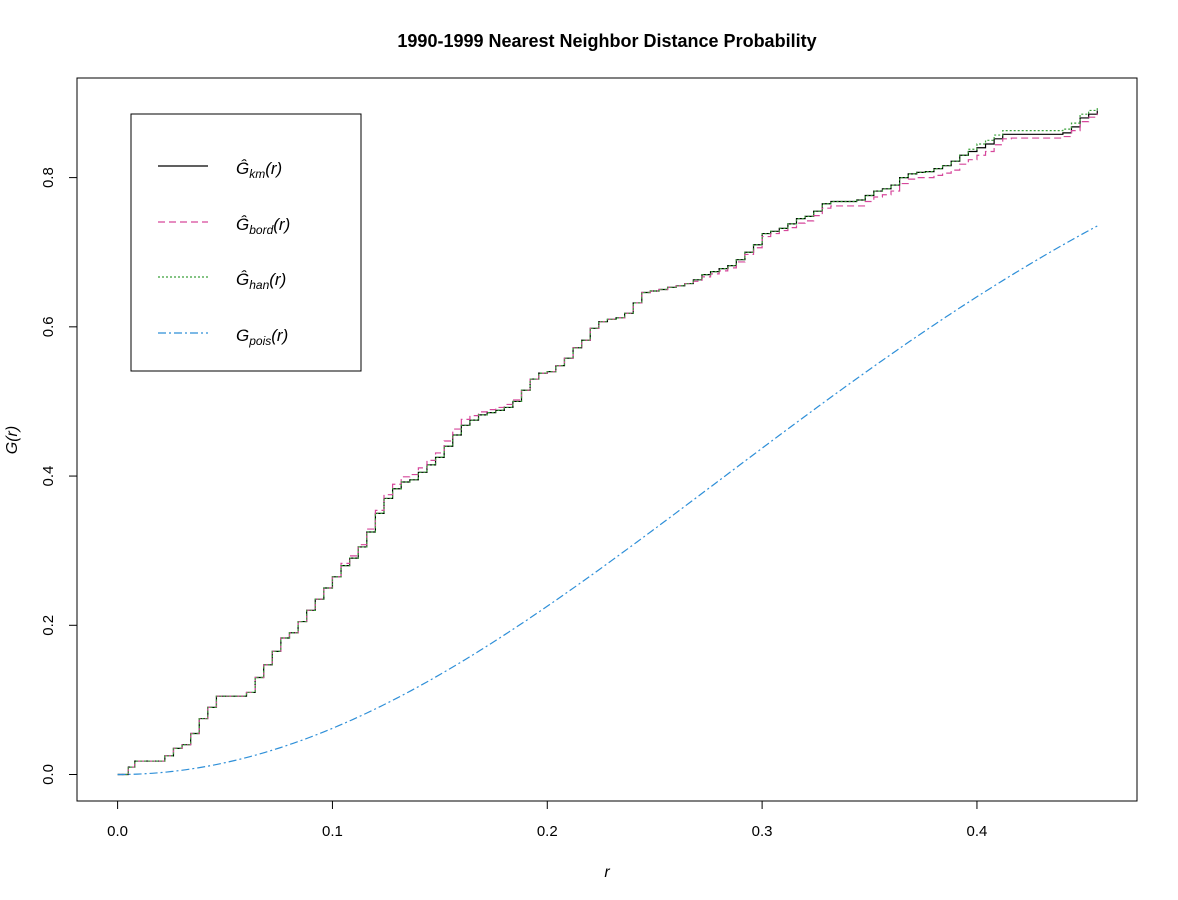 The width and height of the screenshot is (1178, 900). What do you see at coordinates (59, 476) in the screenshot?
I see `y-axis: 0.0 0.2 0.4 0.6 0.8` at bounding box center [59, 476].